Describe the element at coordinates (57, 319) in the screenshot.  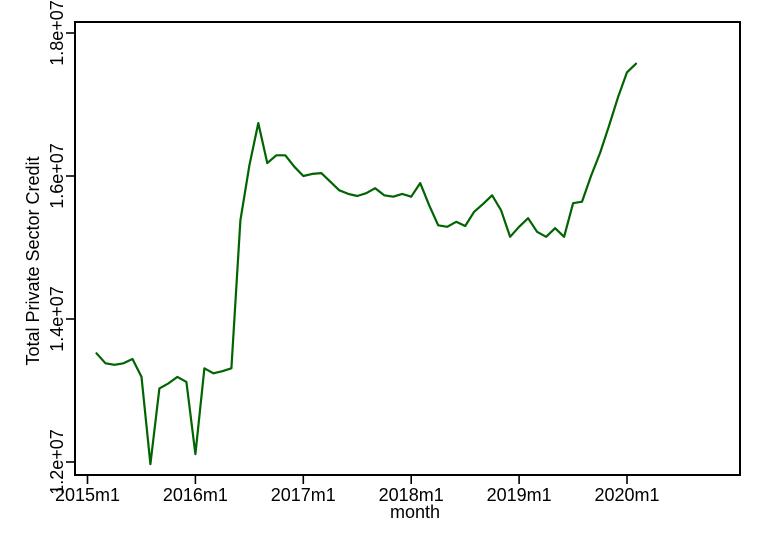
I see `y-tick-label: 1.4e+07` at that location.